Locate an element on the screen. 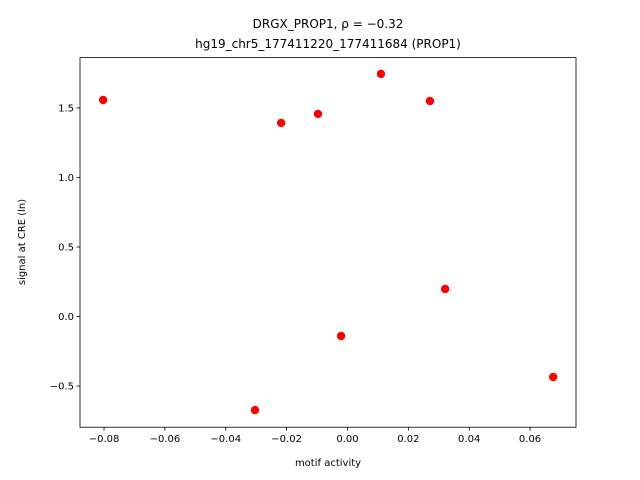 The image size is (640, 480). x-axis-label: motif activity is located at coordinates (328, 463).